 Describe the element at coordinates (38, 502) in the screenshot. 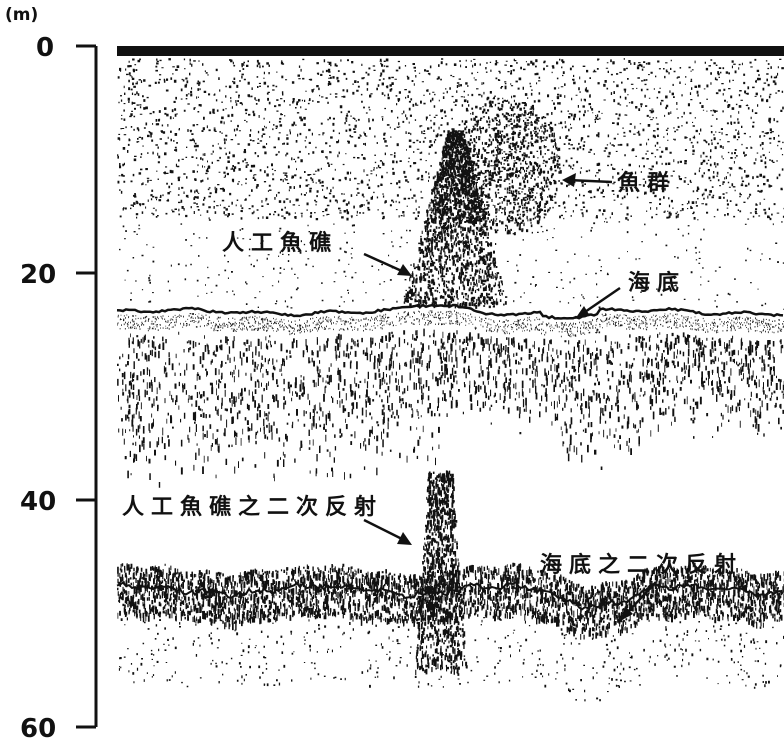

I see `tick-label: 40` at that location.